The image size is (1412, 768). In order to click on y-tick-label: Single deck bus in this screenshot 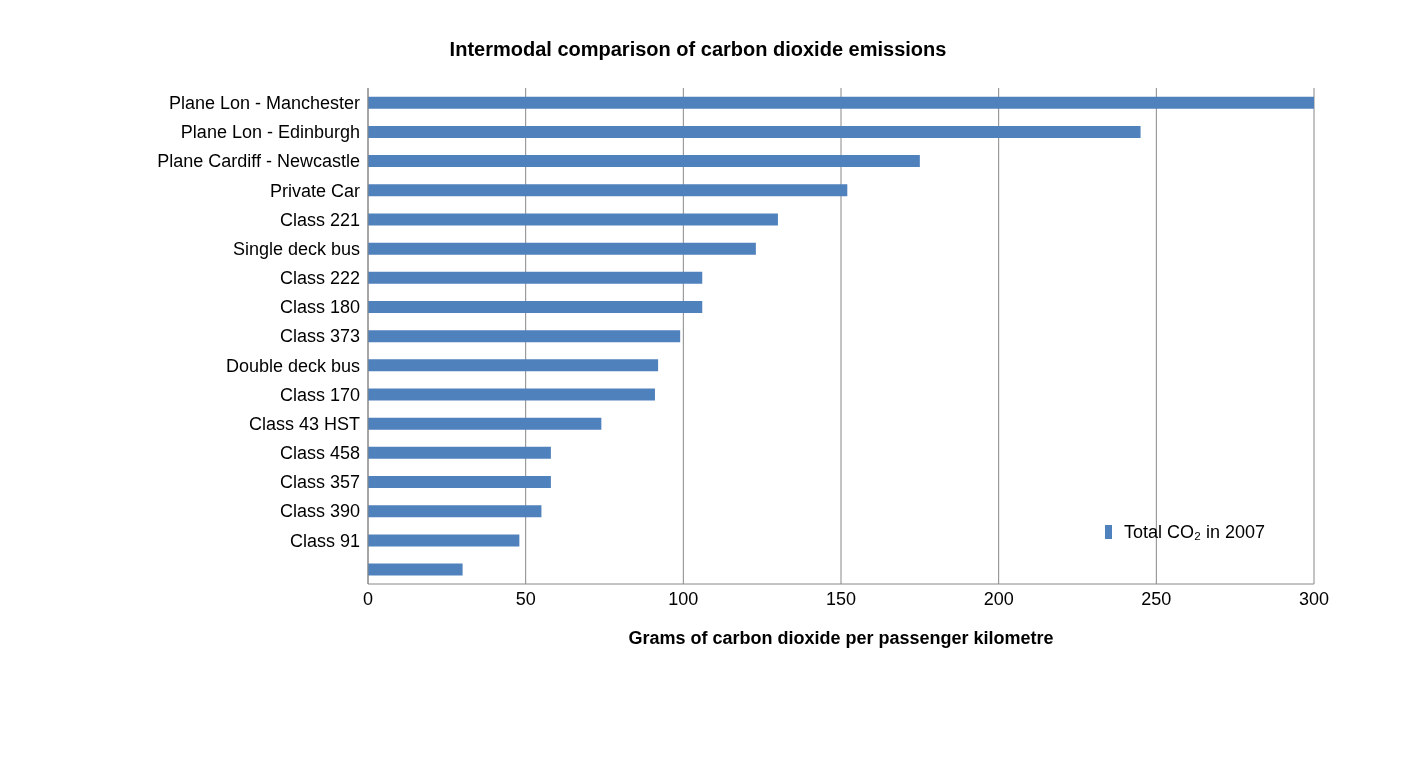, I will do `click(296, 248)`.